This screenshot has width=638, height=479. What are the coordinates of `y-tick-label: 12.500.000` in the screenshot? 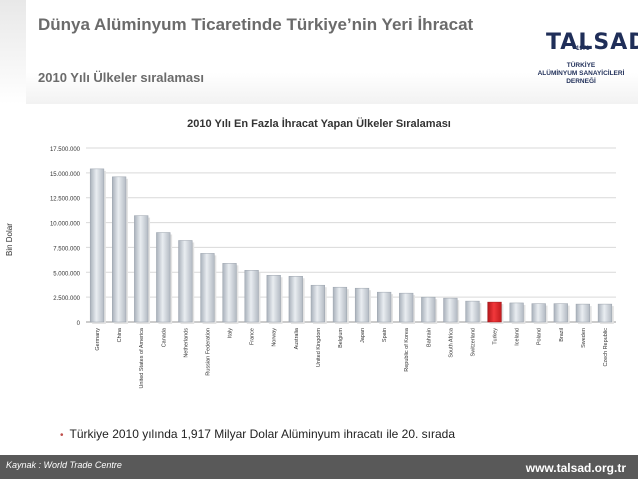 It's located at (65, 200).